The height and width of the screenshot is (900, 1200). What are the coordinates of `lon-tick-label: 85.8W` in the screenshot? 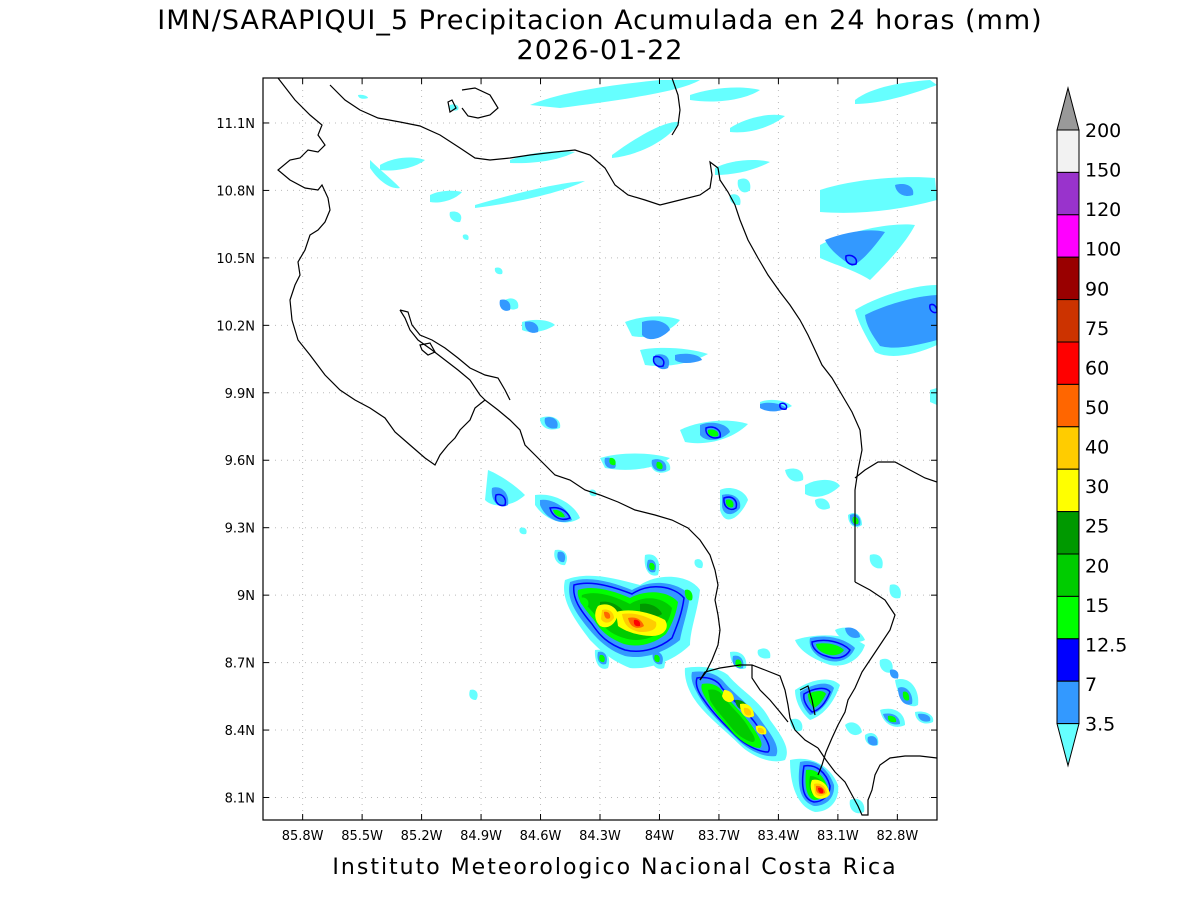 It's located at (303, 836).